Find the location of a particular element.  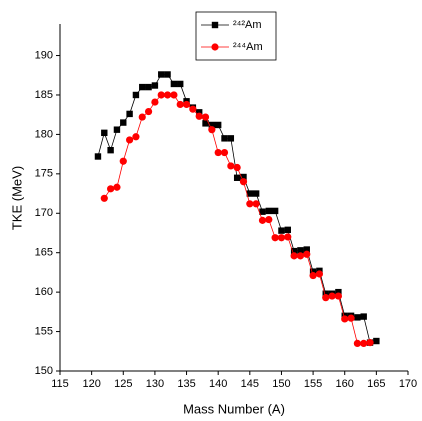

y-tick-label: 185 is located at coordinates (44, 95).